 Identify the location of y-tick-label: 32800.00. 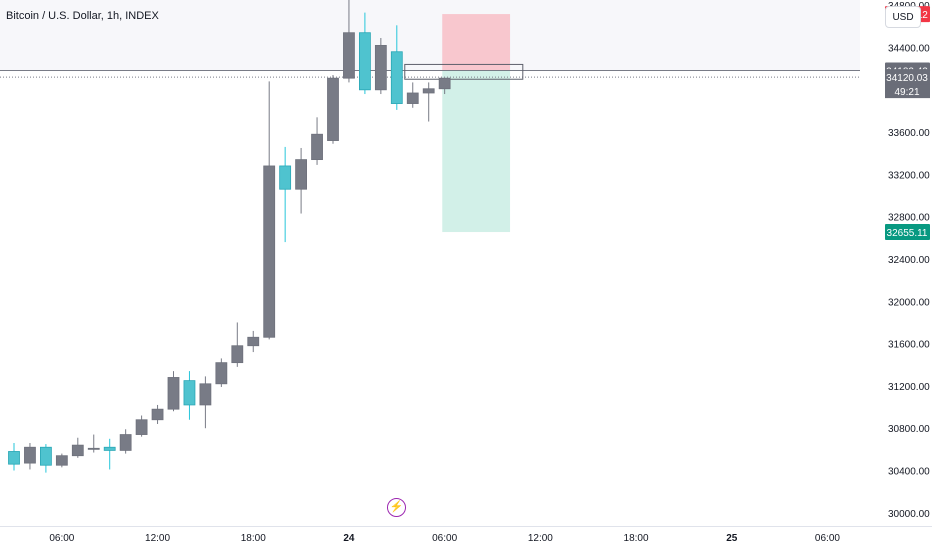
(909, 218).